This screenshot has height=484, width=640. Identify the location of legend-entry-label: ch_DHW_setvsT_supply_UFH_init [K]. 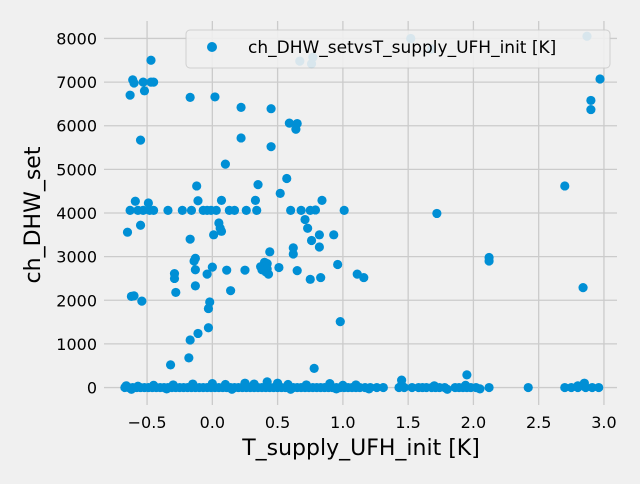
(402, 48).